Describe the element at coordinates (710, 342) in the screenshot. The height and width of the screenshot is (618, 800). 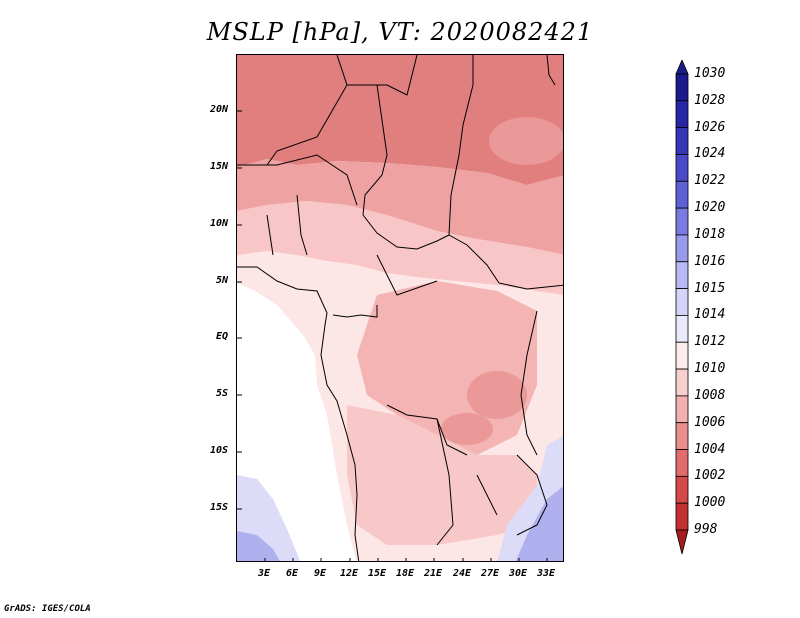
I see `colorbar-label: 1012` at that location.